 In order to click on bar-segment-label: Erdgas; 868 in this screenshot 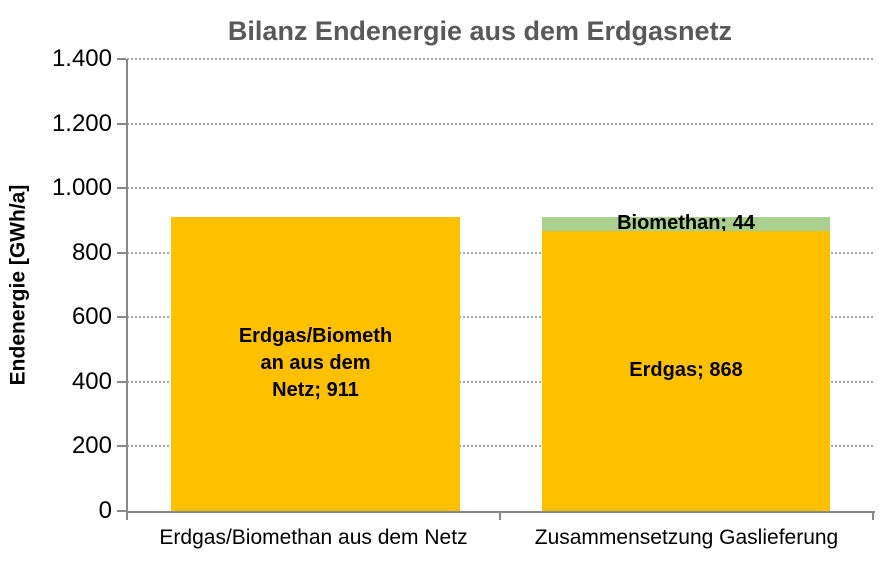, I will do `click(686, 370)`.